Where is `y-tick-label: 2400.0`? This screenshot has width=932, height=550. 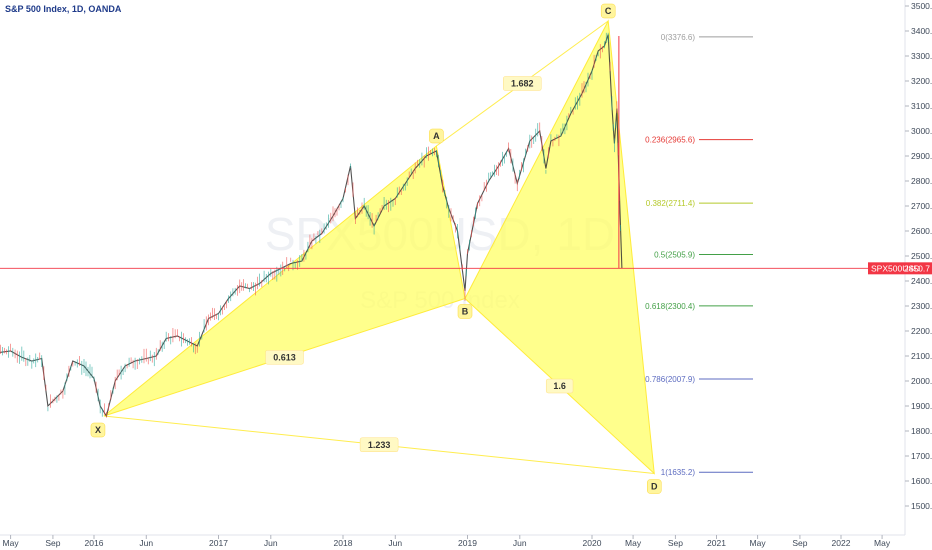 y-tick-label: 2400.0 is located at coordinates (921, 281).